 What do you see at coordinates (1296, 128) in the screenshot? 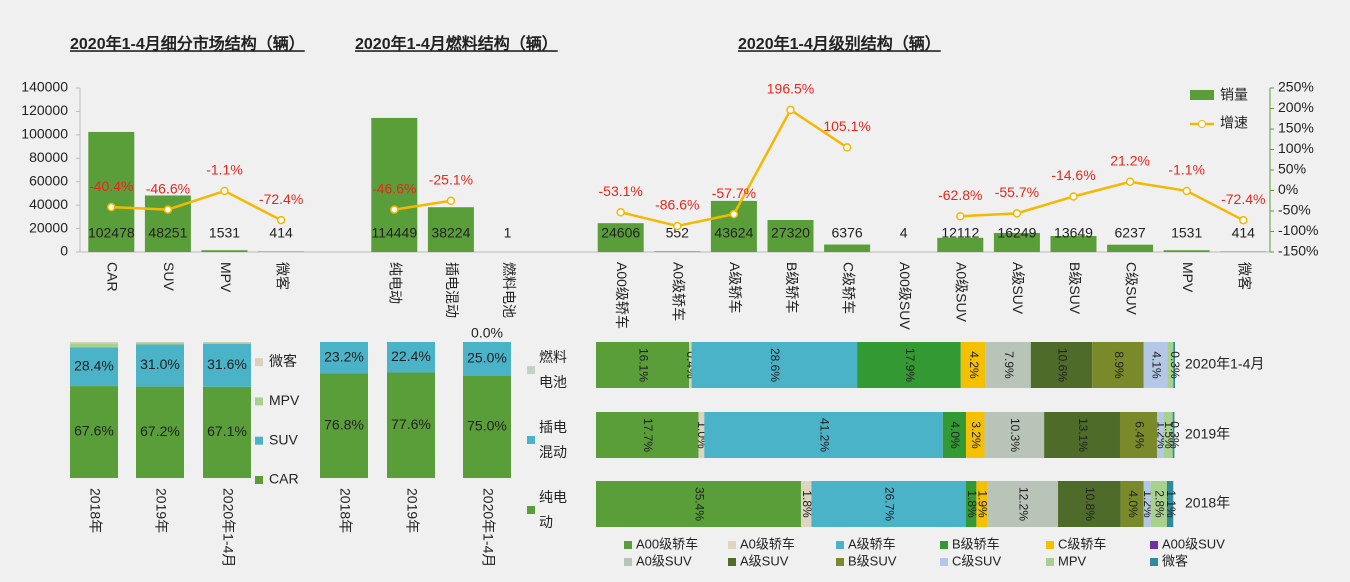
I see `y2-tick-label: 150%` at bounding box center [1296, 128].